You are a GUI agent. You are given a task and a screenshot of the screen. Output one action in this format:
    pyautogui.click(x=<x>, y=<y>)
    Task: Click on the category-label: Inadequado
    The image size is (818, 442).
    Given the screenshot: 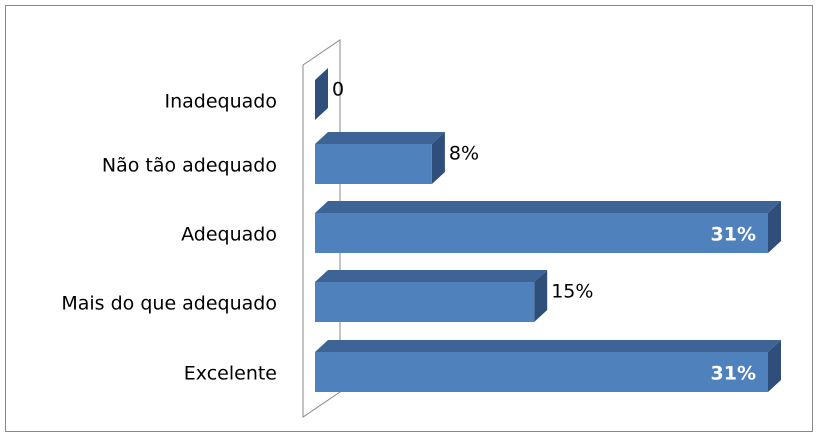 What is the action you would take?
    pyautogui.click(x=221, y=102)
    